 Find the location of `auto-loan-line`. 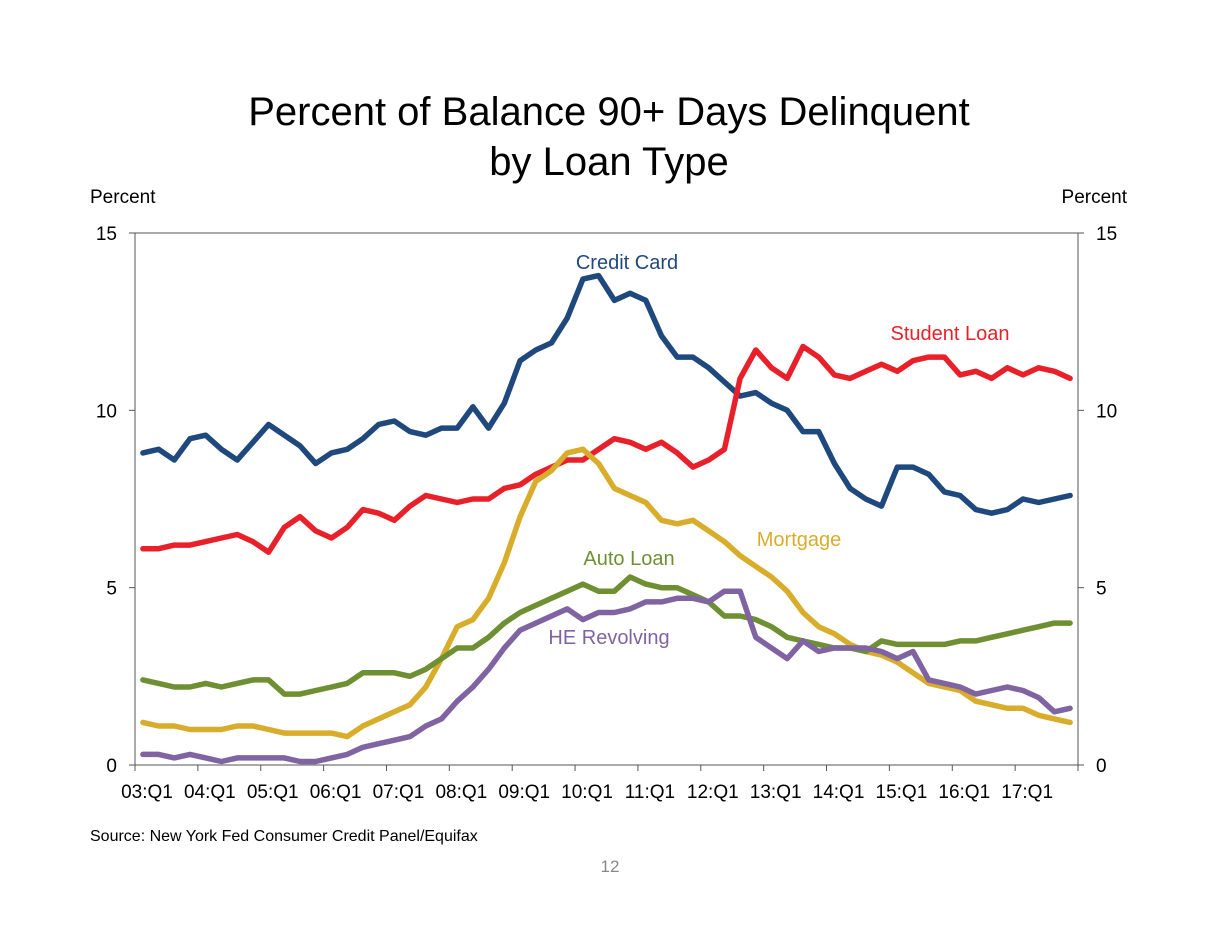

auto-loan-line is located at coordinates (606, 635).